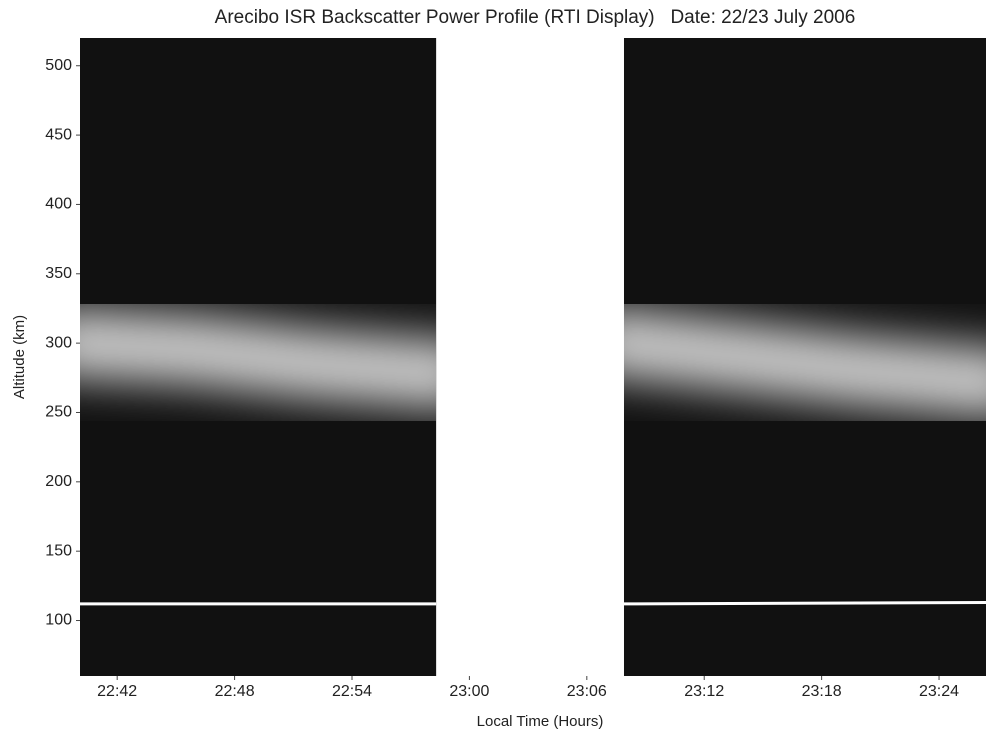 This screenshot has width=986, height=736. I want to click on y-tick-label: 150, so click(58, 550).